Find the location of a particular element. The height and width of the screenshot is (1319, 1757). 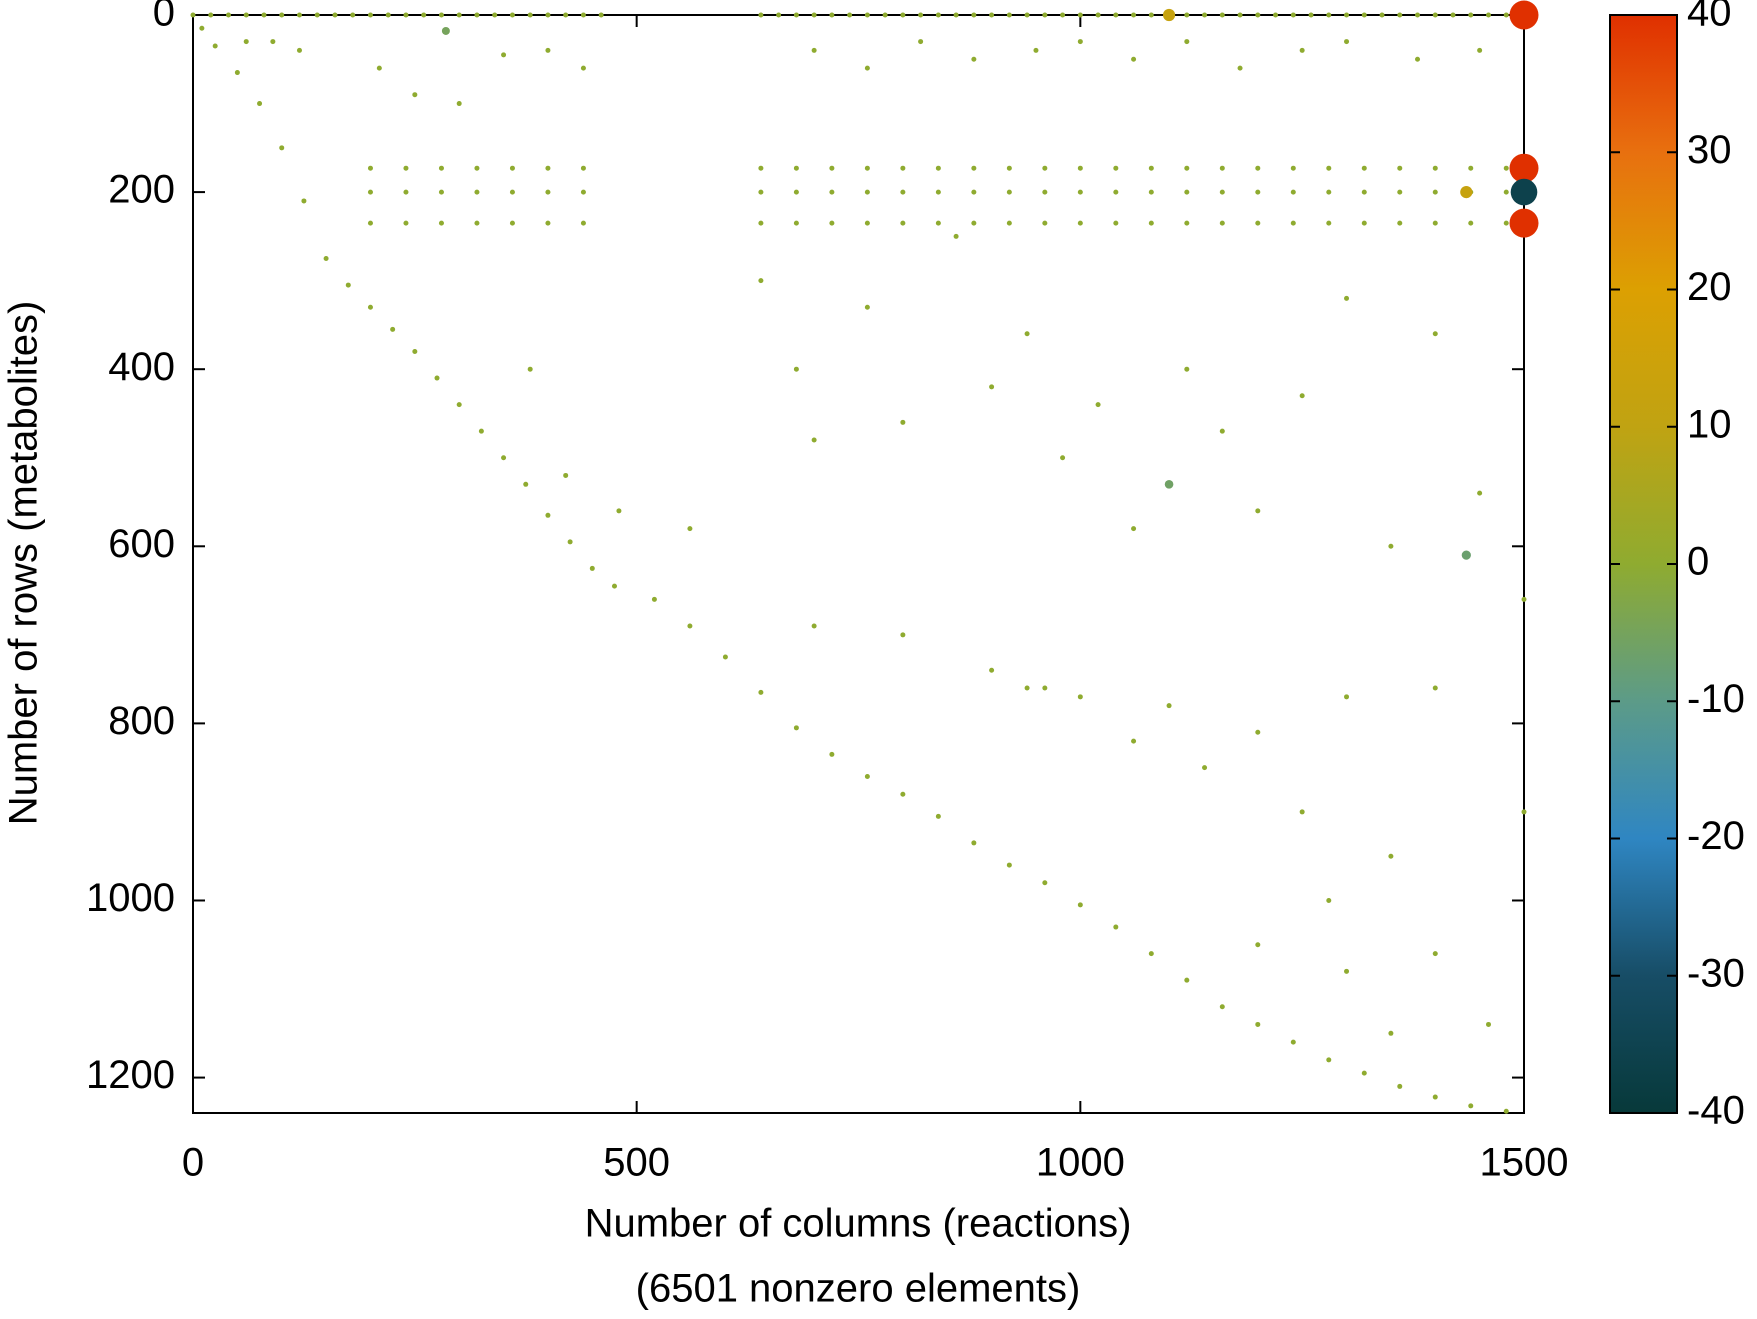

y-tick-label: 1200 is located at coordinates (130, 1075).